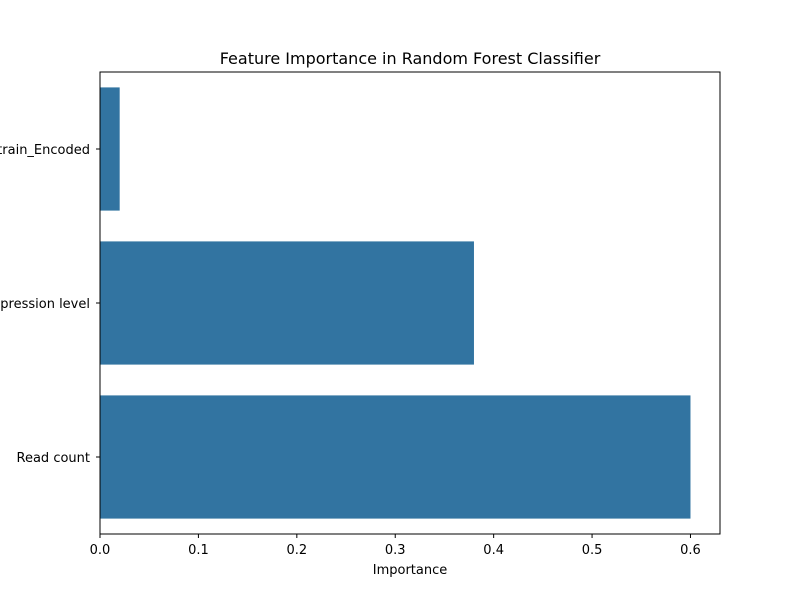  What do you see at coordinates (45, 304) in the screenshot?
I see `y-tick-label: Expression level` at bounding box center [45, 304].